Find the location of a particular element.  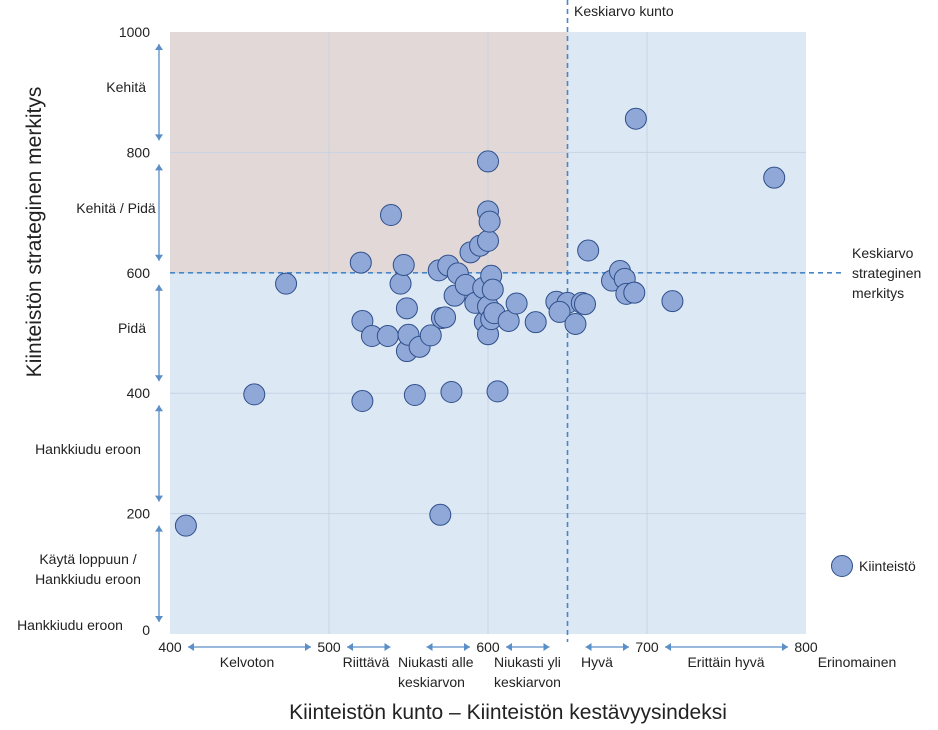

average-y-label: merkitys is located at coordinates (878, 293).